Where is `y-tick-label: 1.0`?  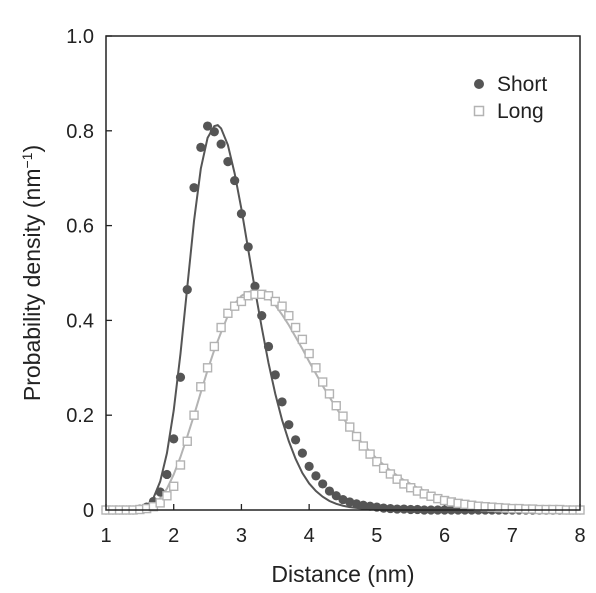
y-tick-label: 1.0 is located at coordinates (80, 37).